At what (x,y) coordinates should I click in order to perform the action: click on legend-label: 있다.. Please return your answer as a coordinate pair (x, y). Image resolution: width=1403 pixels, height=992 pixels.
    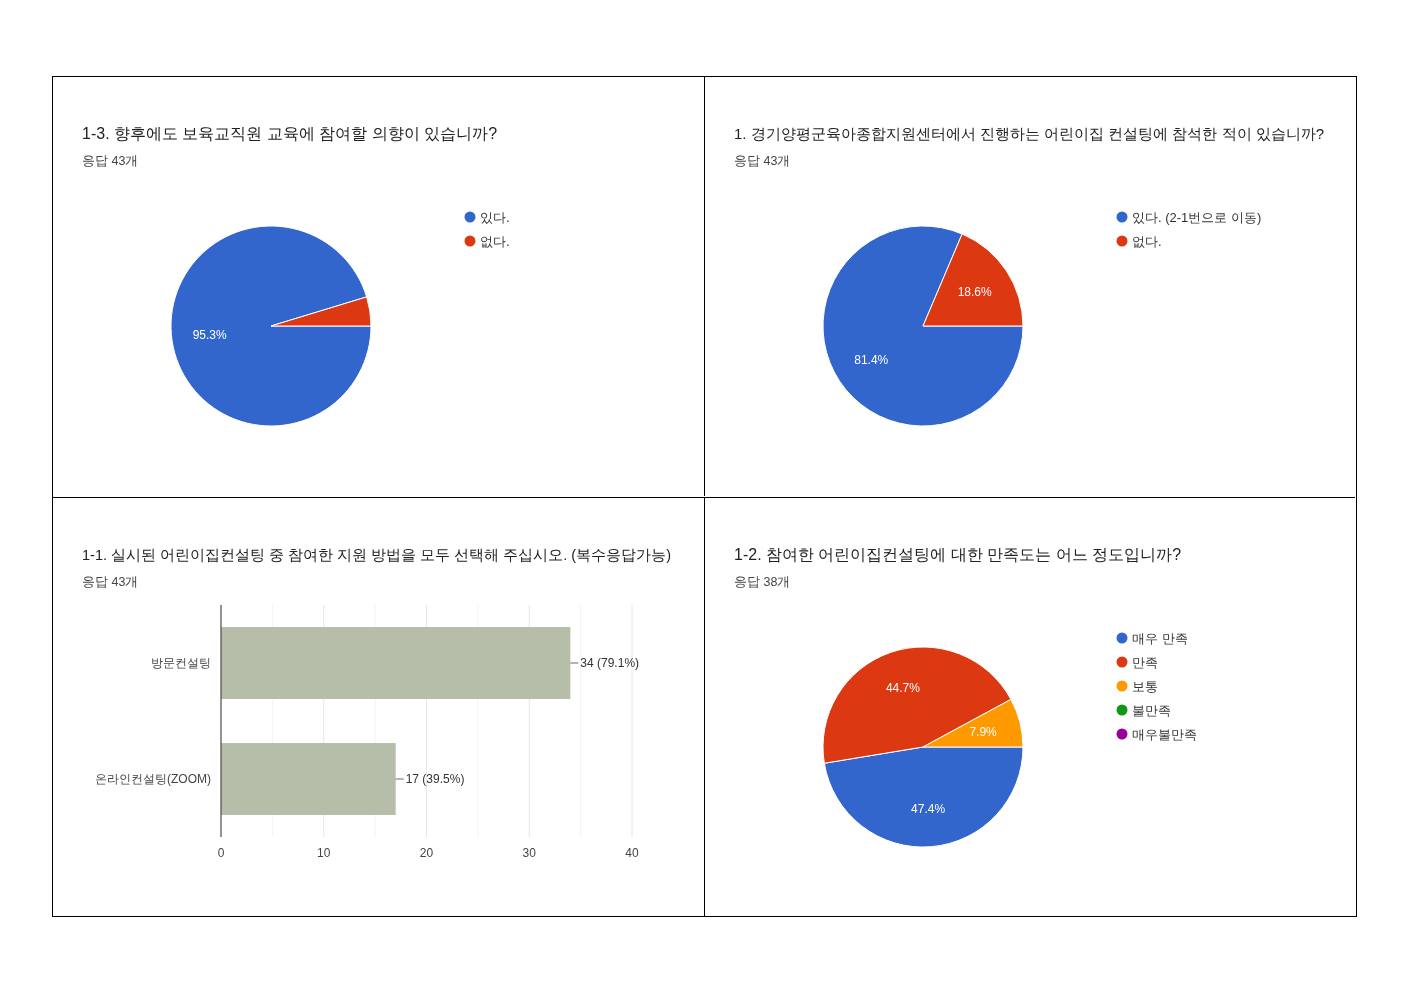
    Looking at the image, I should click on (495, 217).